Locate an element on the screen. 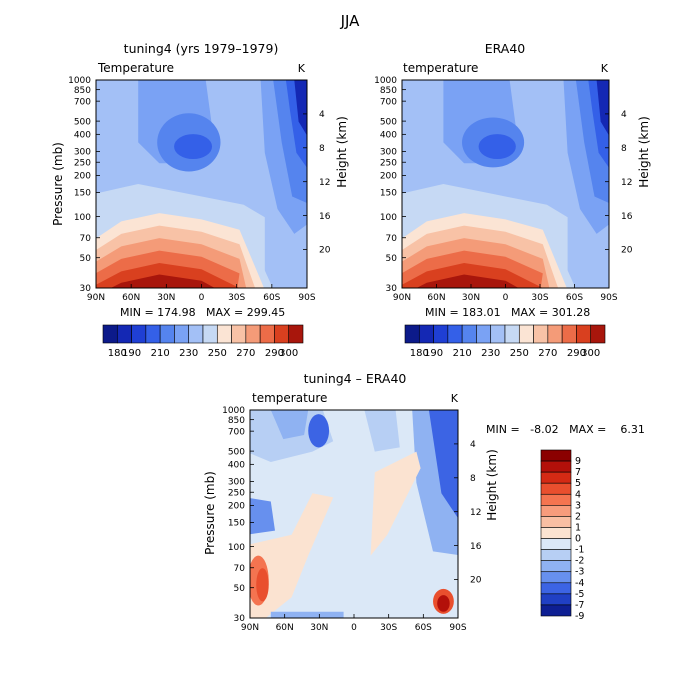 The image size is (700, 700). panel-model-ytick-label: 200 is located at coordinates (82, 177).